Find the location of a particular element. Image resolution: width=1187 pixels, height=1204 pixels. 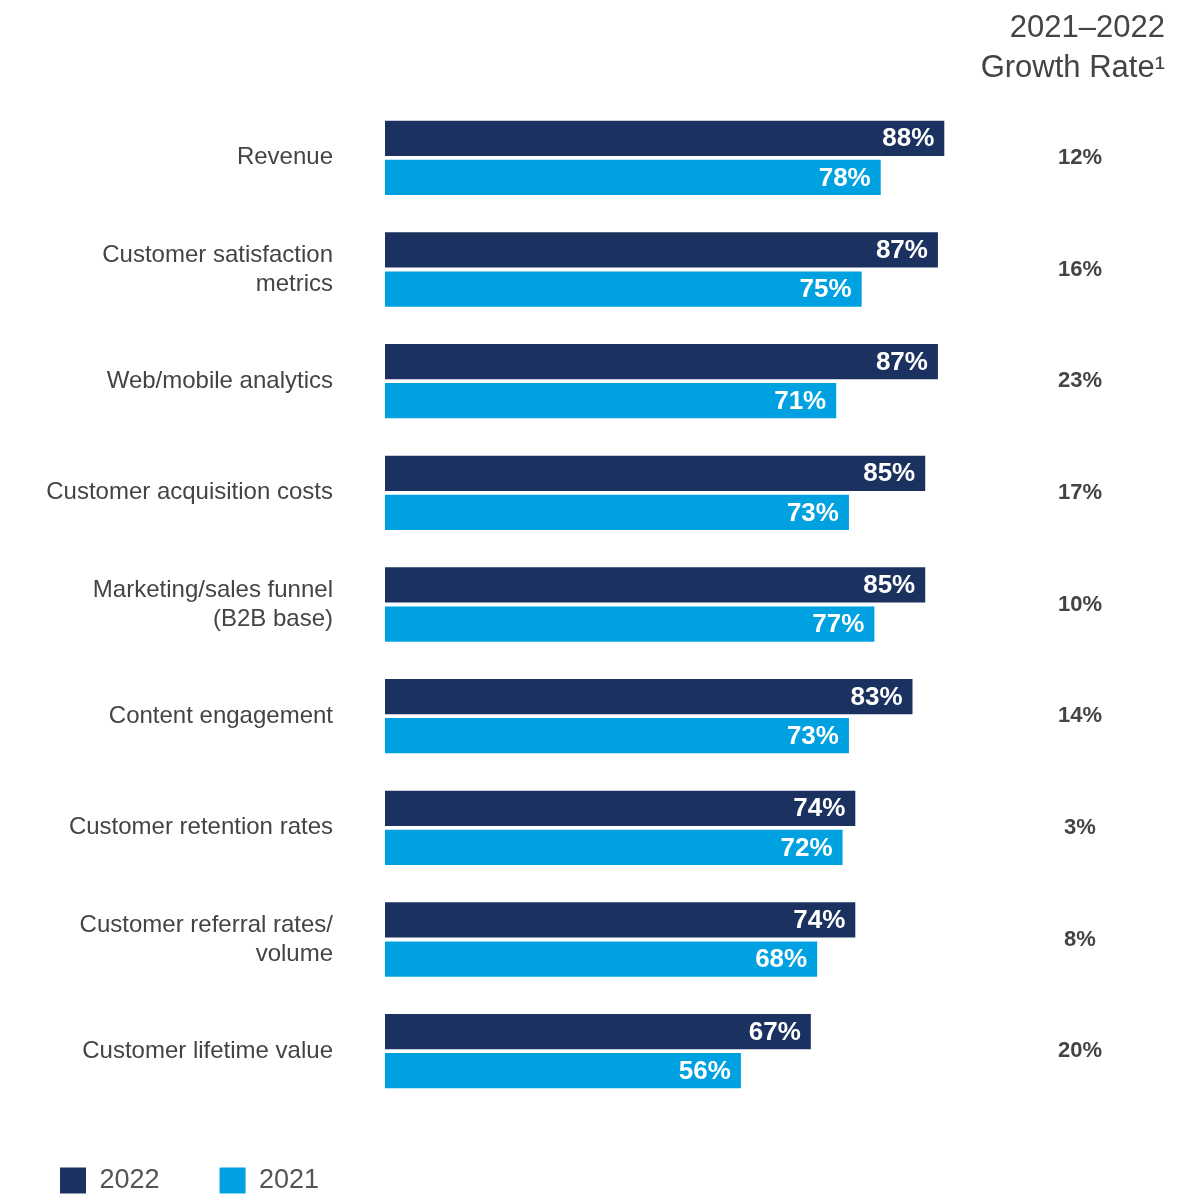

text: 23% is located at coordinates (1080, 380).